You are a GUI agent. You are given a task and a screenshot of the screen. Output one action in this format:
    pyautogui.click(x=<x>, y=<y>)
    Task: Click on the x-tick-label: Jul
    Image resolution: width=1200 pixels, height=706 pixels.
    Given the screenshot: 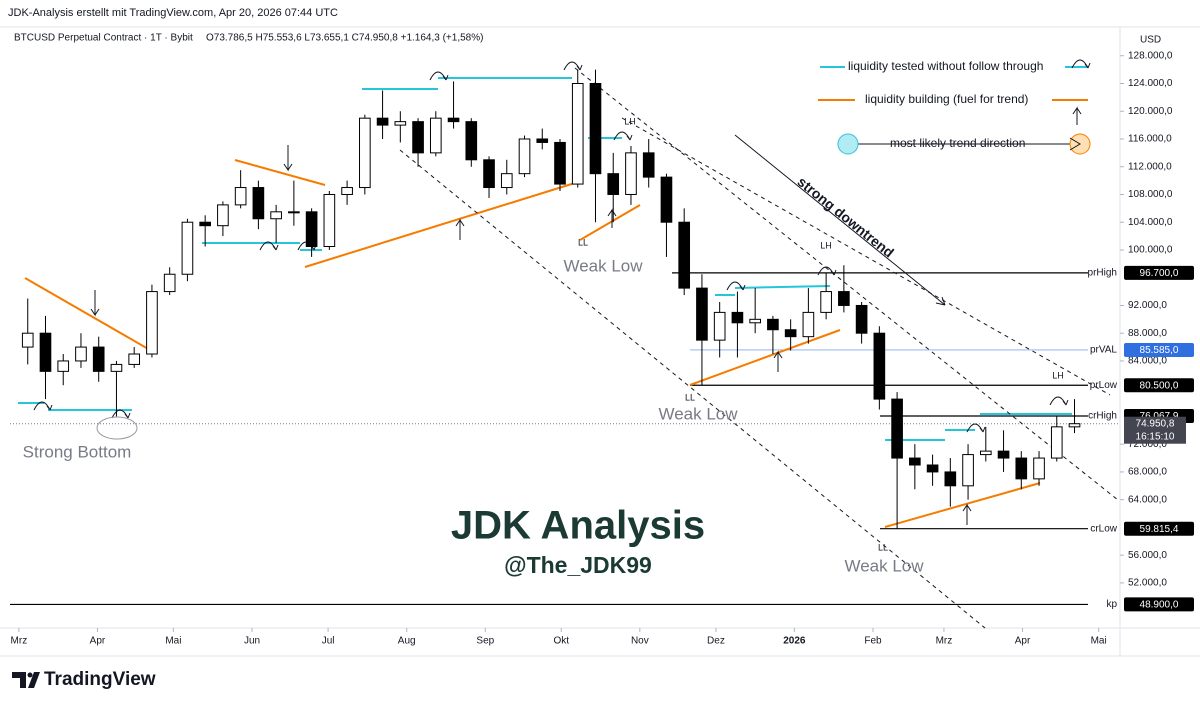 What is the action you would take?
    pyautogui.click(x=328, y=641)
    